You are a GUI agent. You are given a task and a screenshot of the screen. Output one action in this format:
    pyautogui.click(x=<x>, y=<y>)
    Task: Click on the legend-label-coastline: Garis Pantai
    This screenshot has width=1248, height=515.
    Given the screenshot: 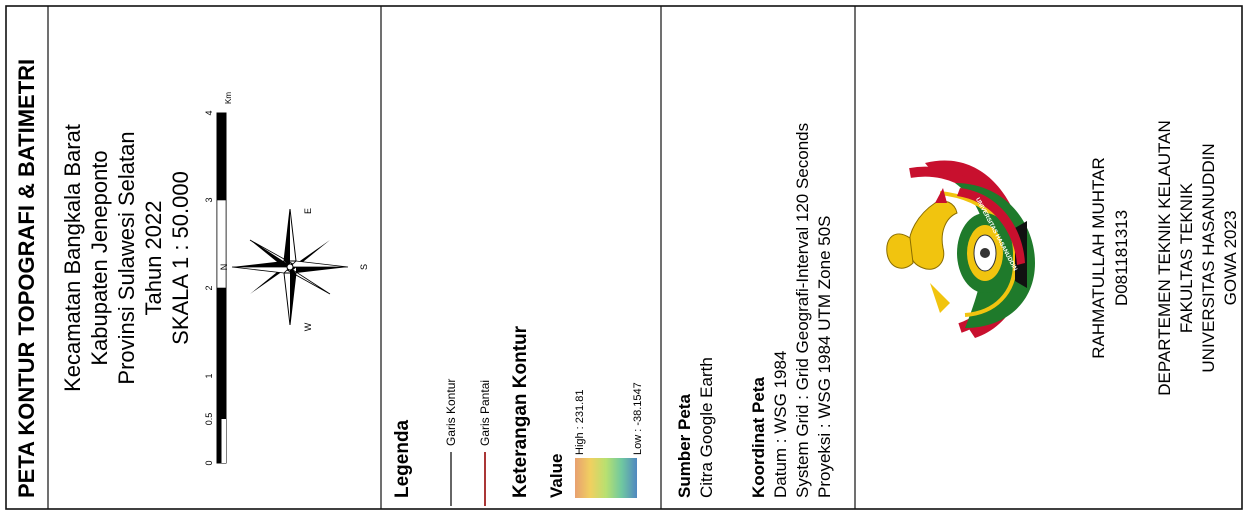 What is the action you would take?
    pyautogui.click(x=485, y=413)
    